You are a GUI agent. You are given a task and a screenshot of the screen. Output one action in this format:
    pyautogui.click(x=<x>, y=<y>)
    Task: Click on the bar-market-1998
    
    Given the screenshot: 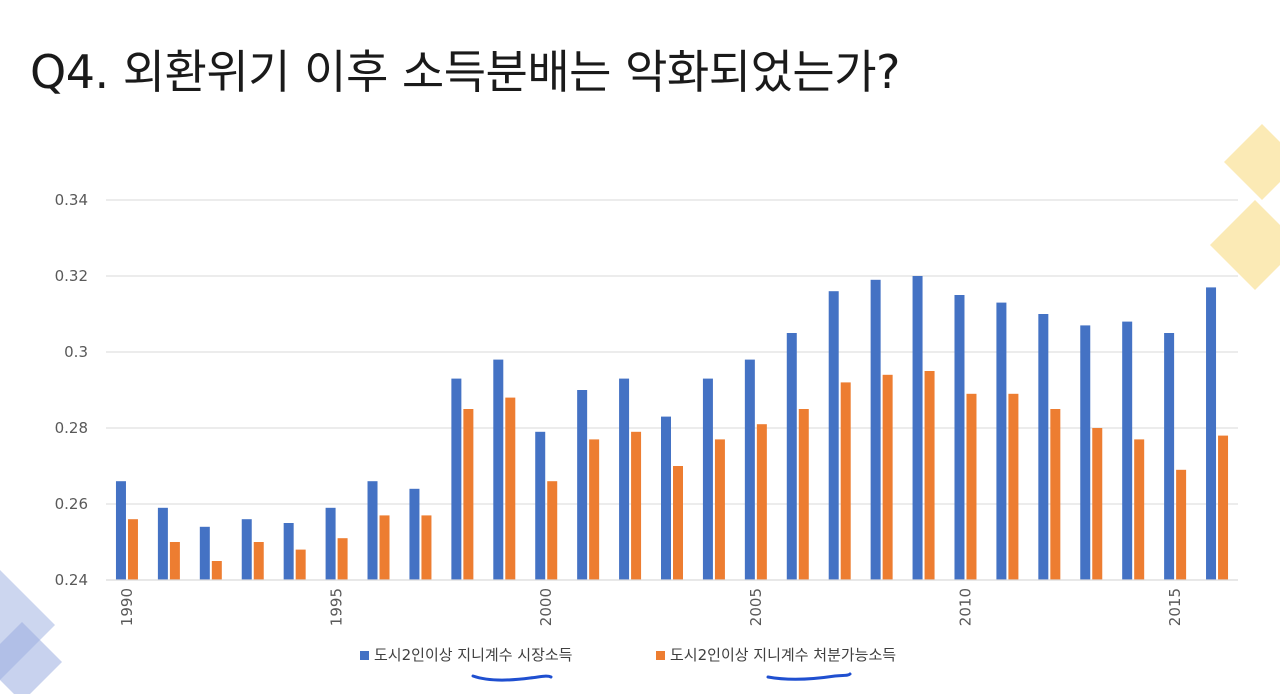 What is the action you would take?
    pyautogui.click(x=456, y=479)
    